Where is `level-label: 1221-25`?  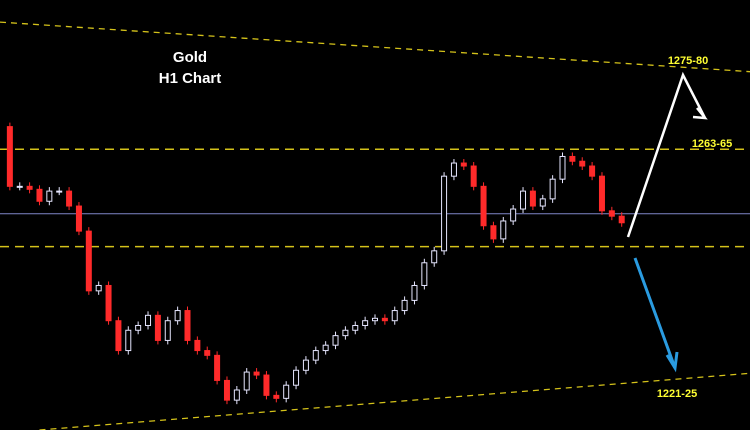
level-label: 1221-25 is located at coordinates (677, 394).